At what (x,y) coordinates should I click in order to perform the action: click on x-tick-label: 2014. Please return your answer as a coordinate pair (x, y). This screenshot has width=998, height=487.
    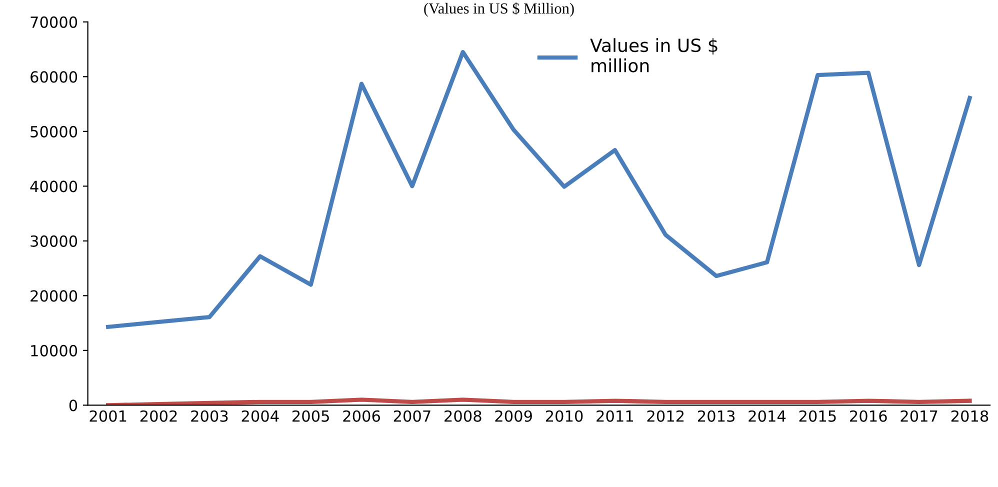
    Looking at the image, I should click on (767, 416).